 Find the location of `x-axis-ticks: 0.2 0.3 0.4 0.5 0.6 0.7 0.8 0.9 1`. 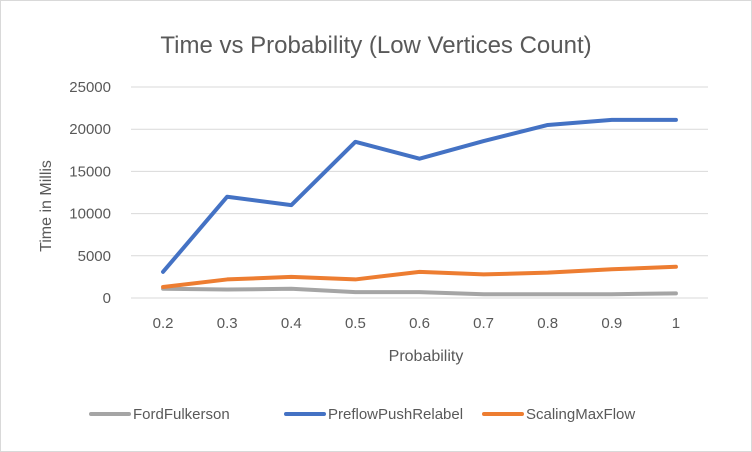

x-axis-ticks: 0.2 0.3 0.4 0.5 0.6 0.7 0.8 0.9 1 is located at coordinates (416, 323).